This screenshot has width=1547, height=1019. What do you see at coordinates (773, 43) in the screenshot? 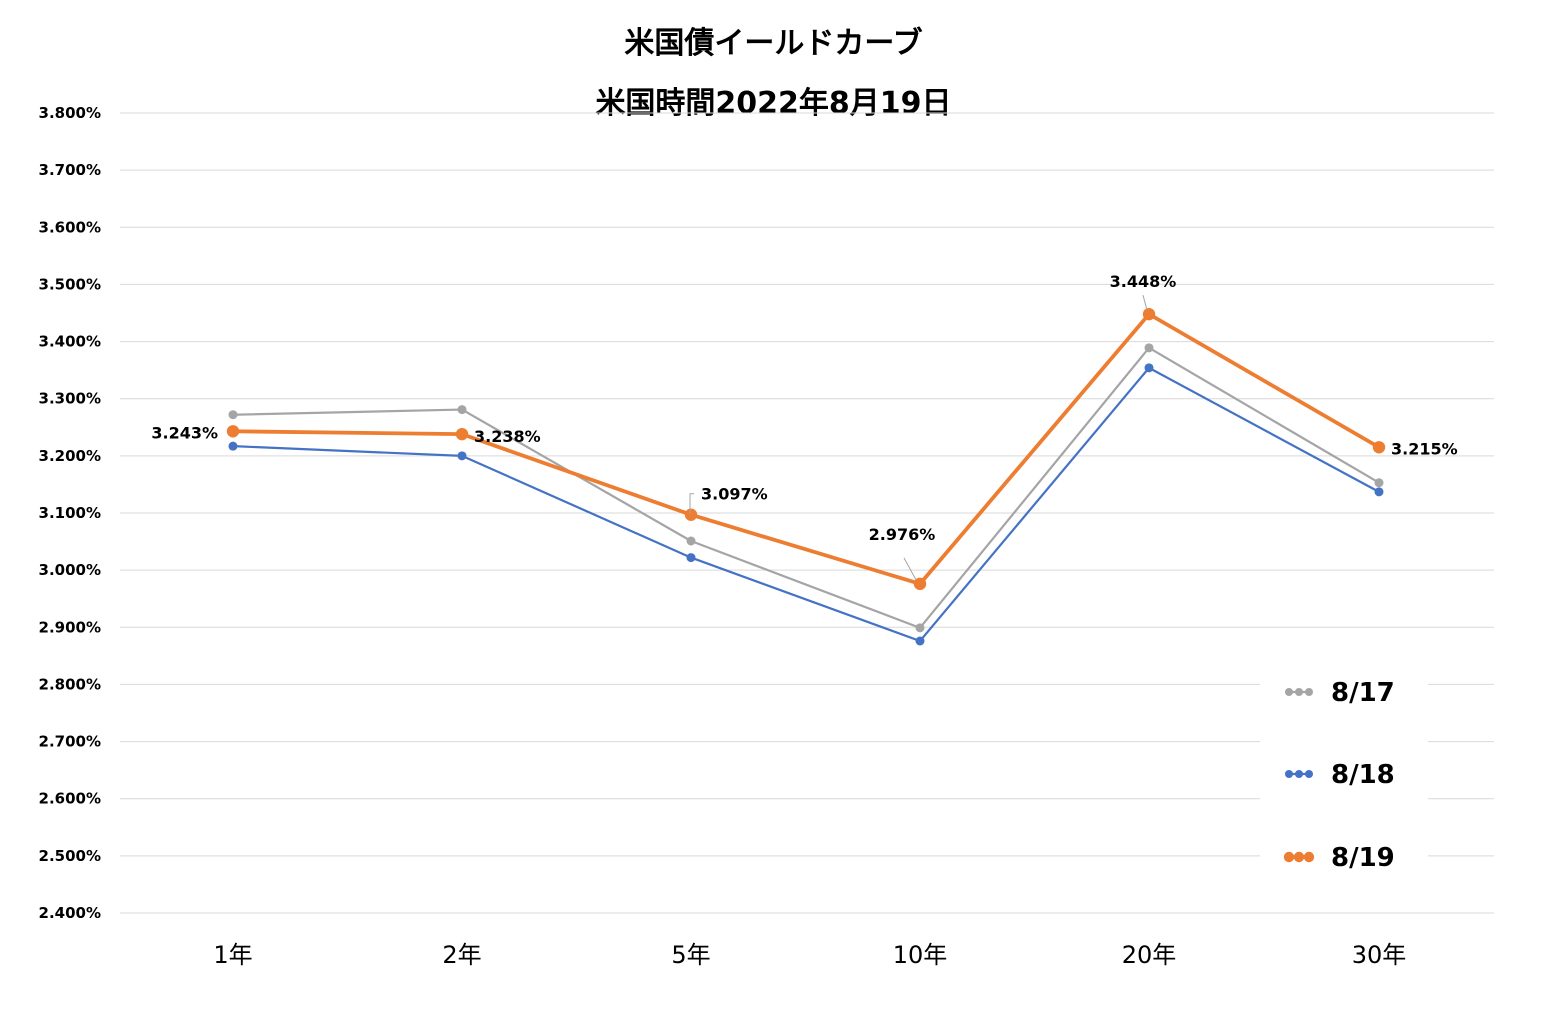
I see `chart-title: 米国債イールドカーブ` at bounding box center [773, 43].